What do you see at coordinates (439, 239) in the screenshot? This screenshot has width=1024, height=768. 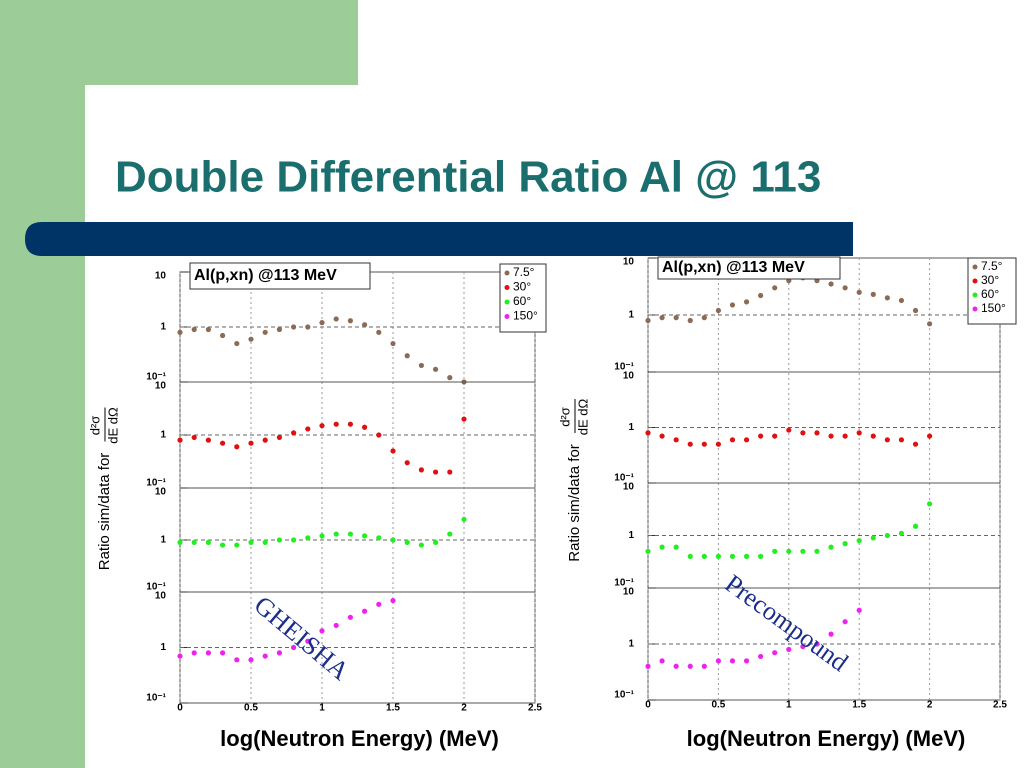 I see `title-bar` at bounding box center [439, 239].